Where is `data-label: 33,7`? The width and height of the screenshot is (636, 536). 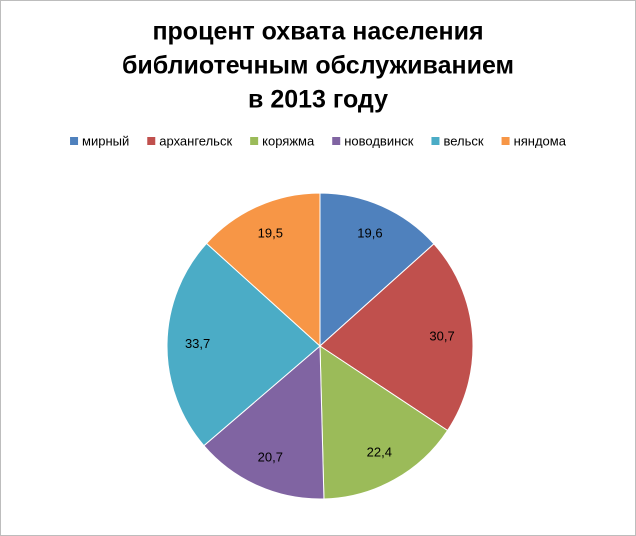
data-label: 33,7 is located at coordinates (197, 343).